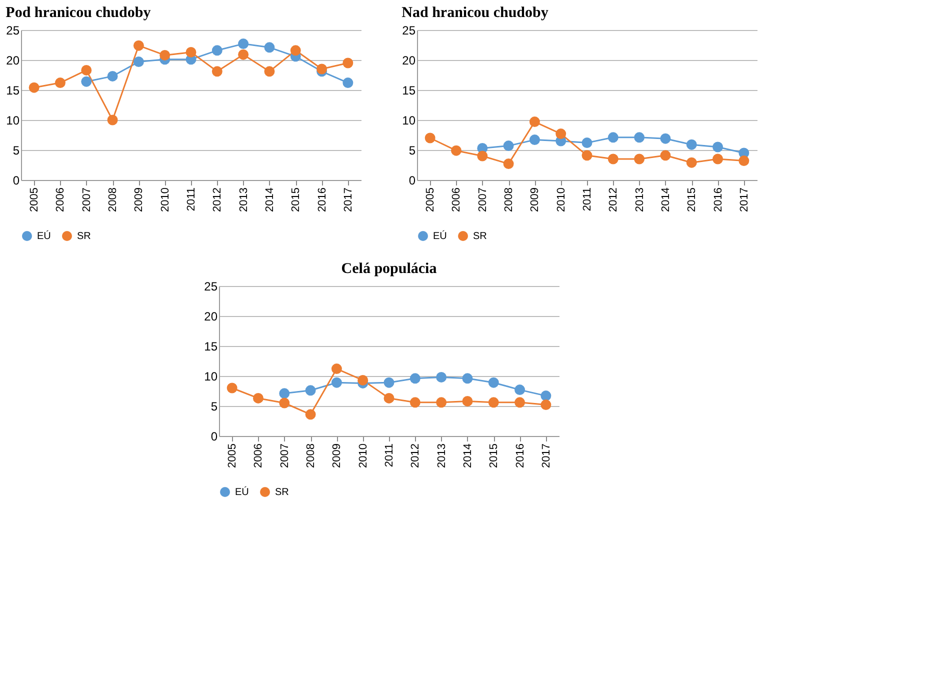  What do you see at coordinates (296, 200) in the screenshot?
I see `x-tick-label: 2015` at bounding box center [296, 200].